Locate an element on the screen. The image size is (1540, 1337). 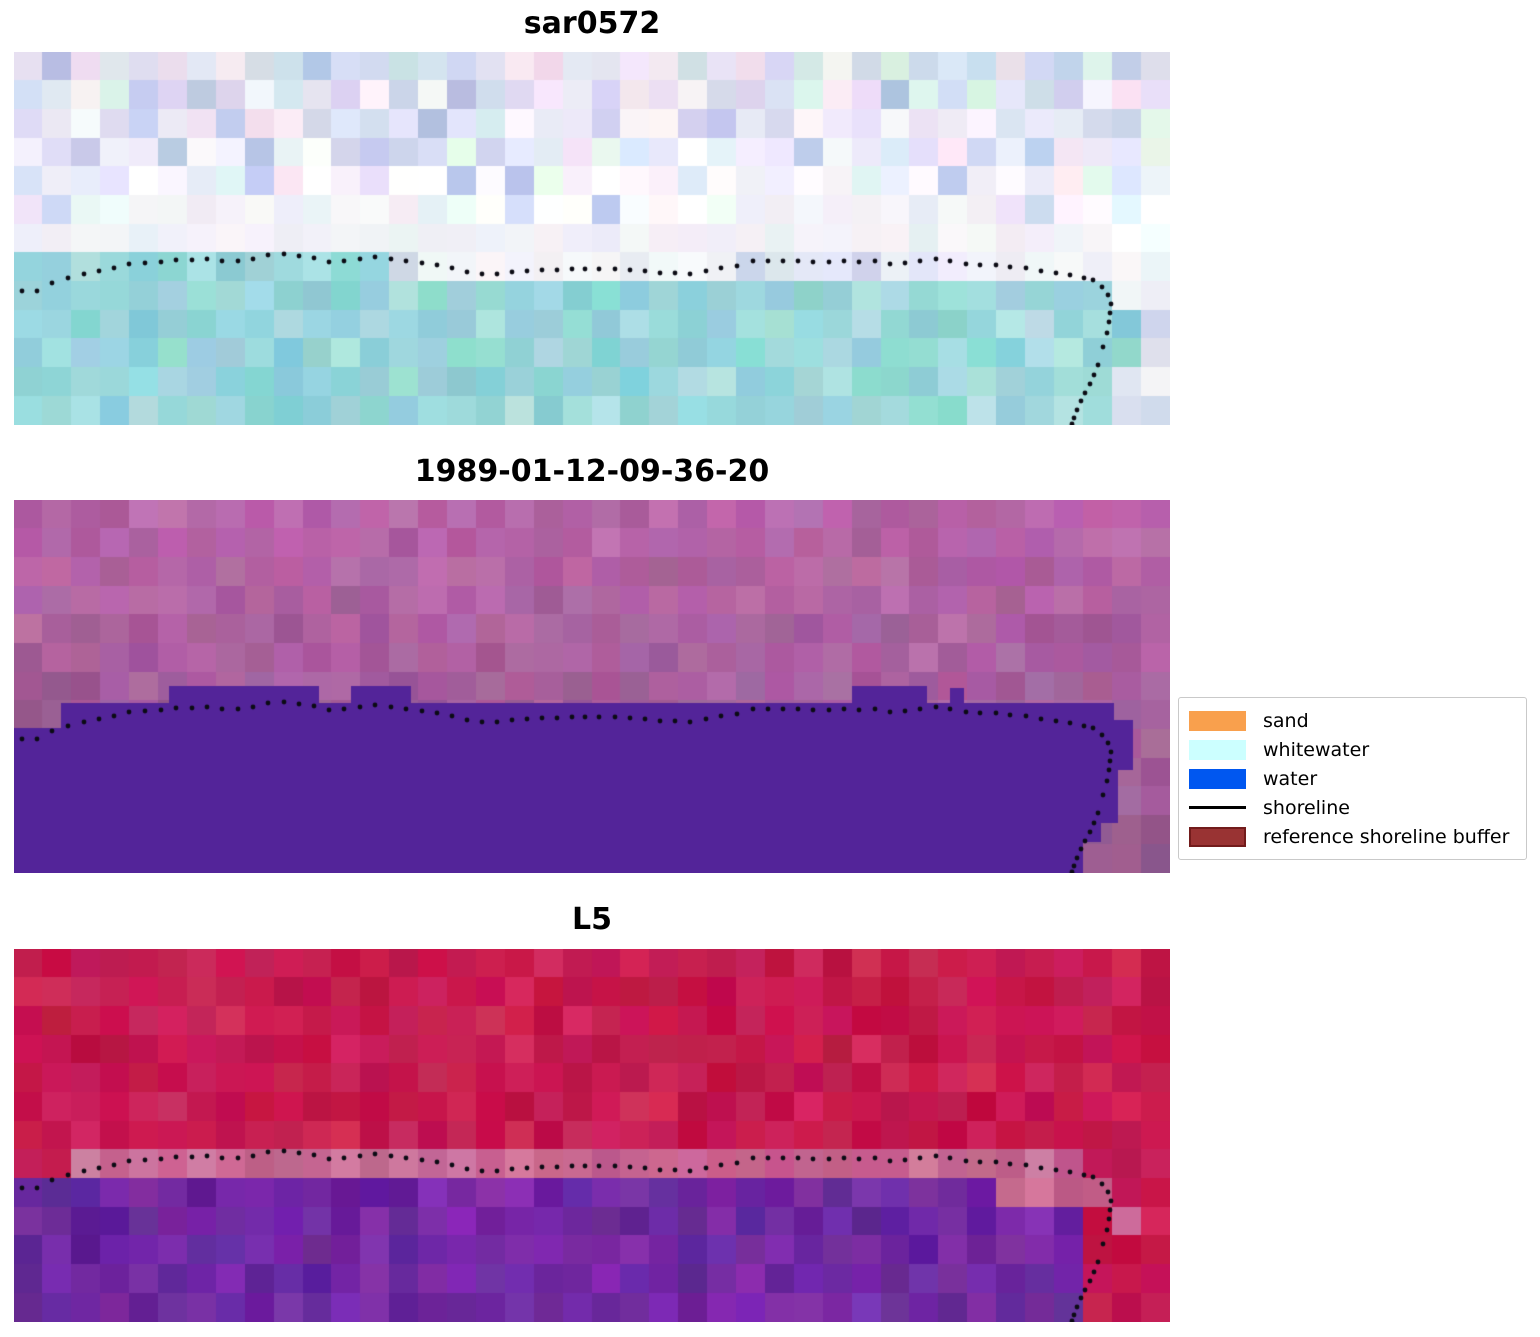
legend-label: whitewater is located at coordinates (1316, 749).